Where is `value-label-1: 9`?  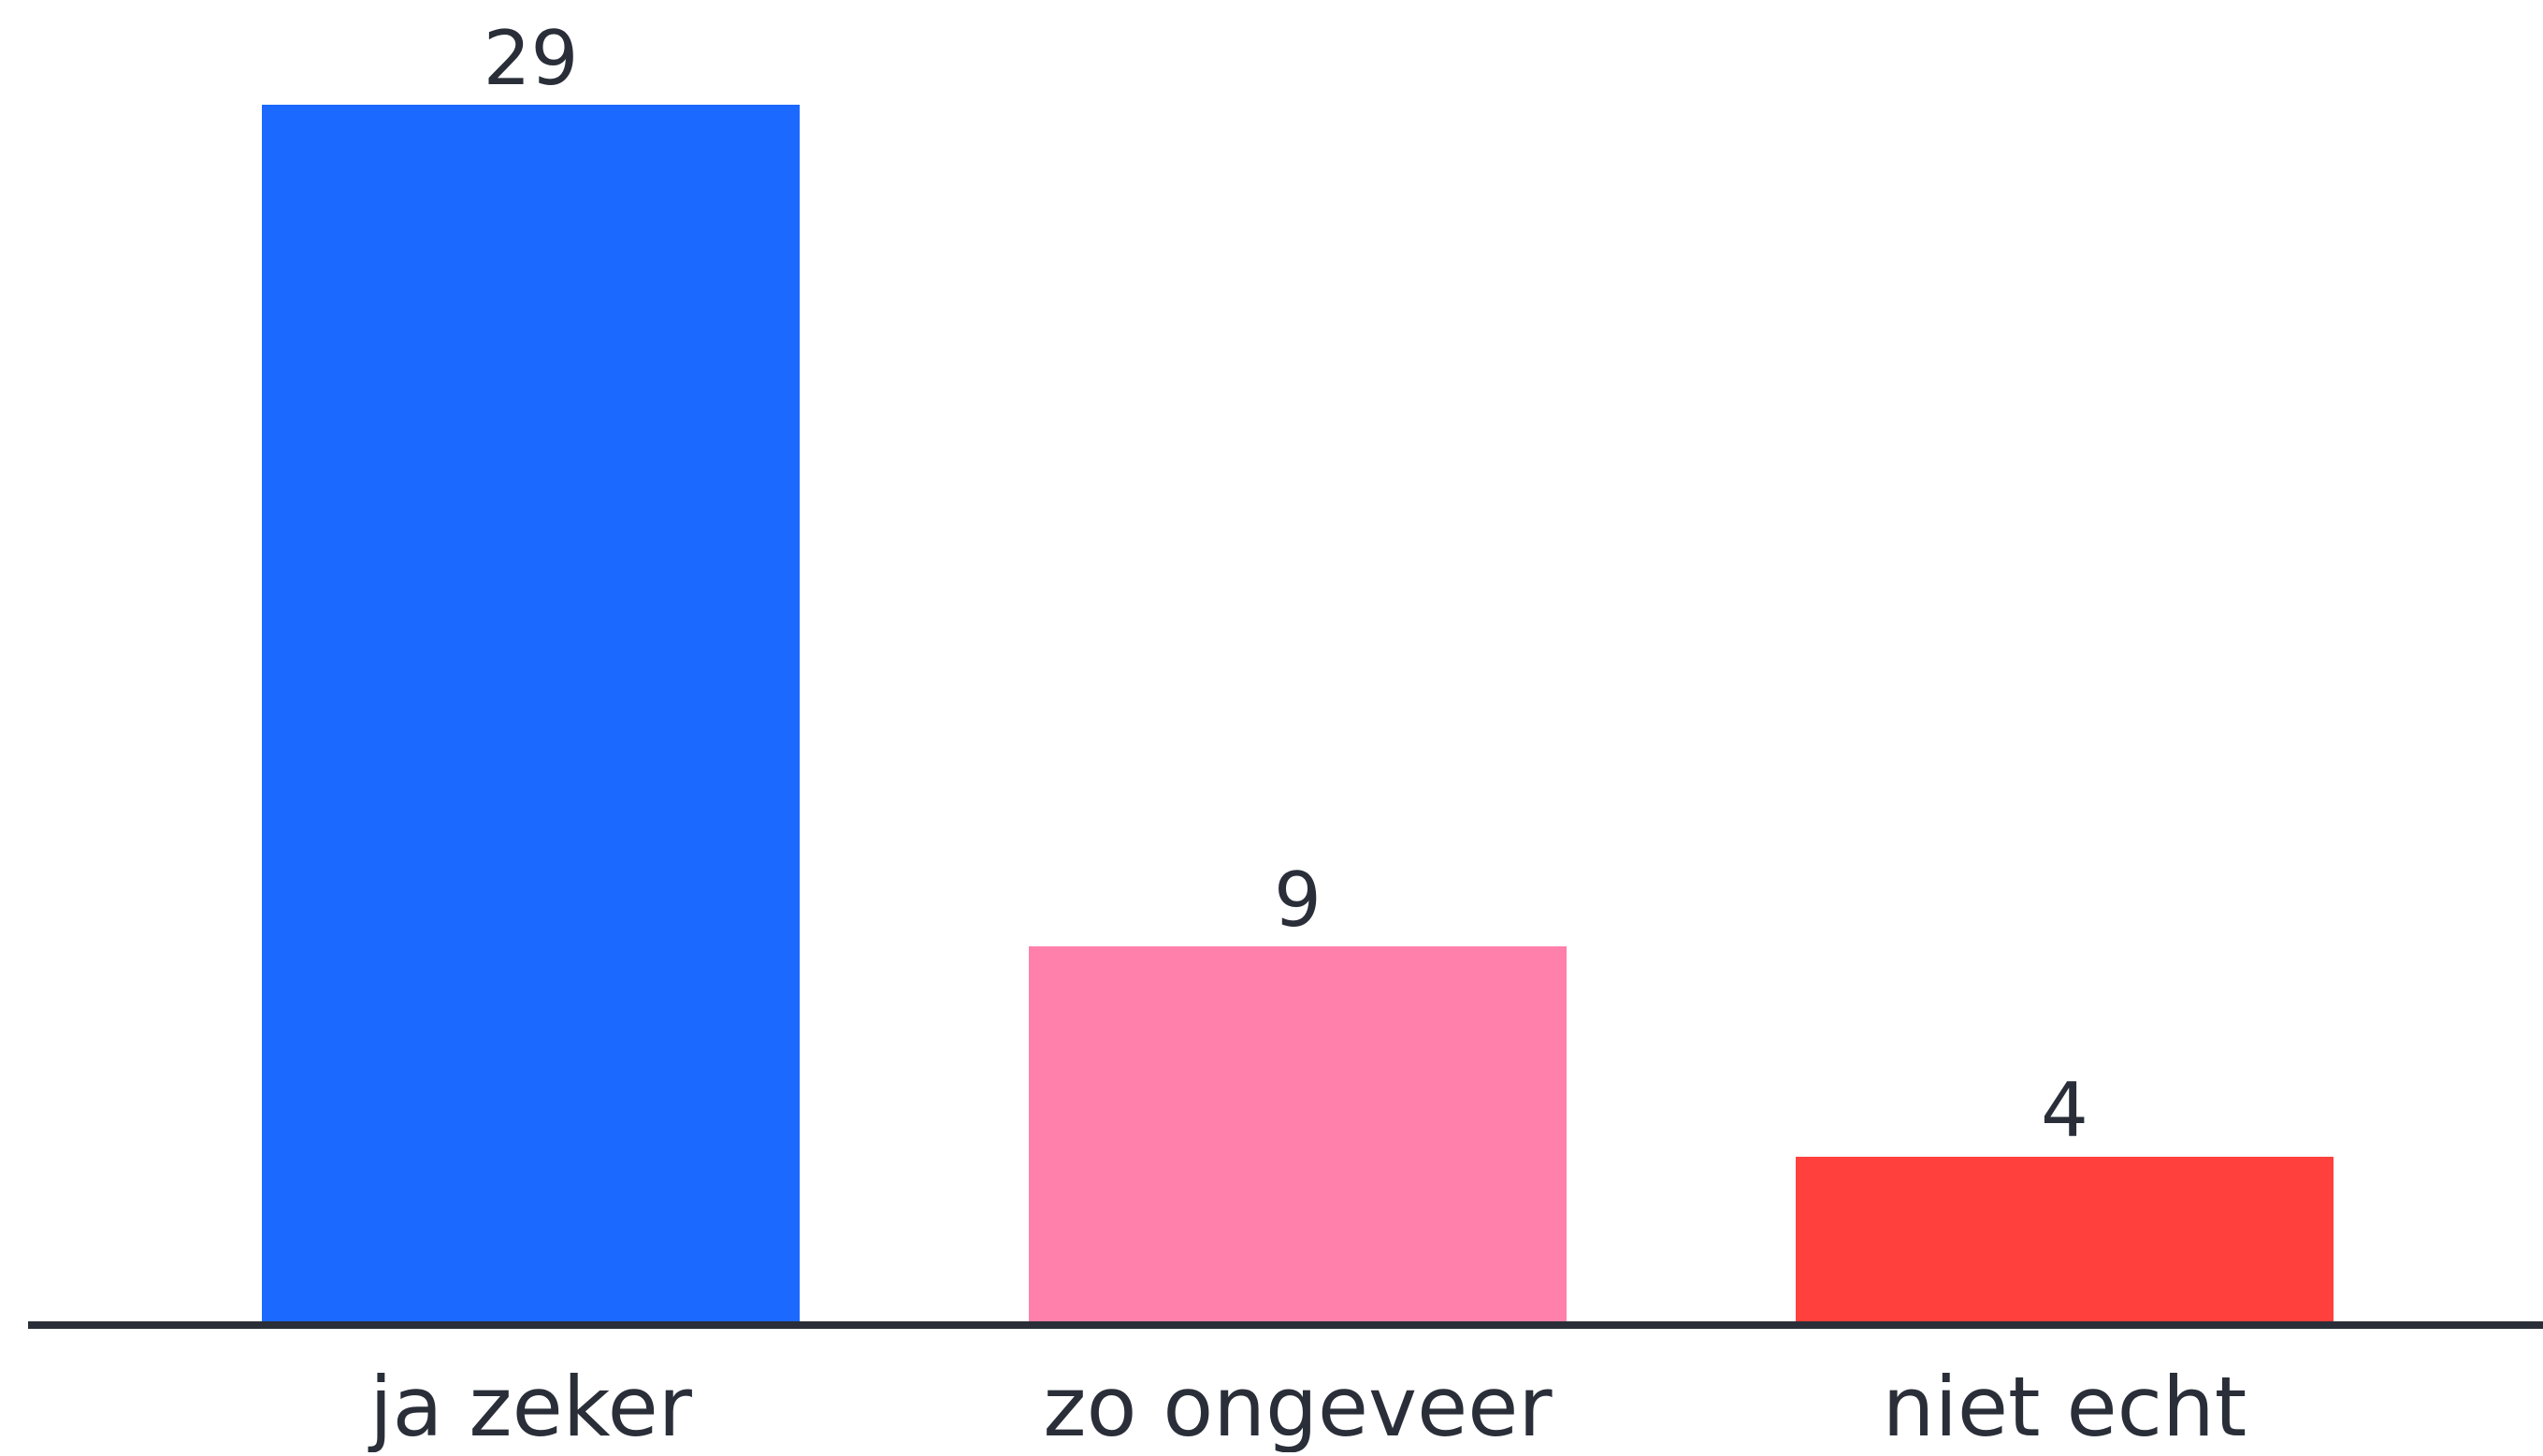
value-label-1: 9 is located at coordinates (1298, 900).